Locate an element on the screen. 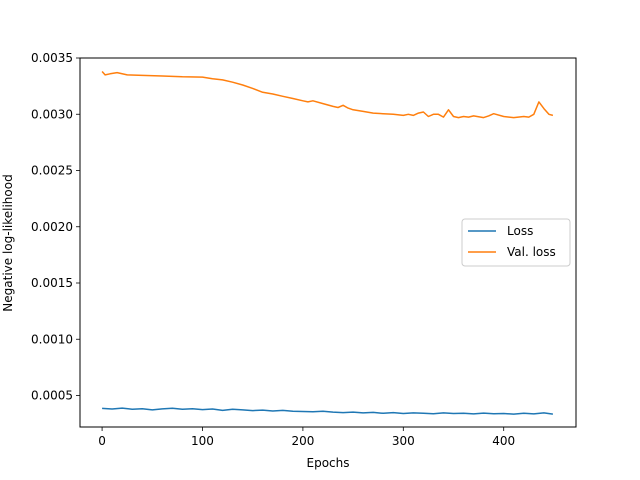 The width and height of the screenshot is (640, 480). y-tick-label: 0.0035 is located at coordinates (52, 58).